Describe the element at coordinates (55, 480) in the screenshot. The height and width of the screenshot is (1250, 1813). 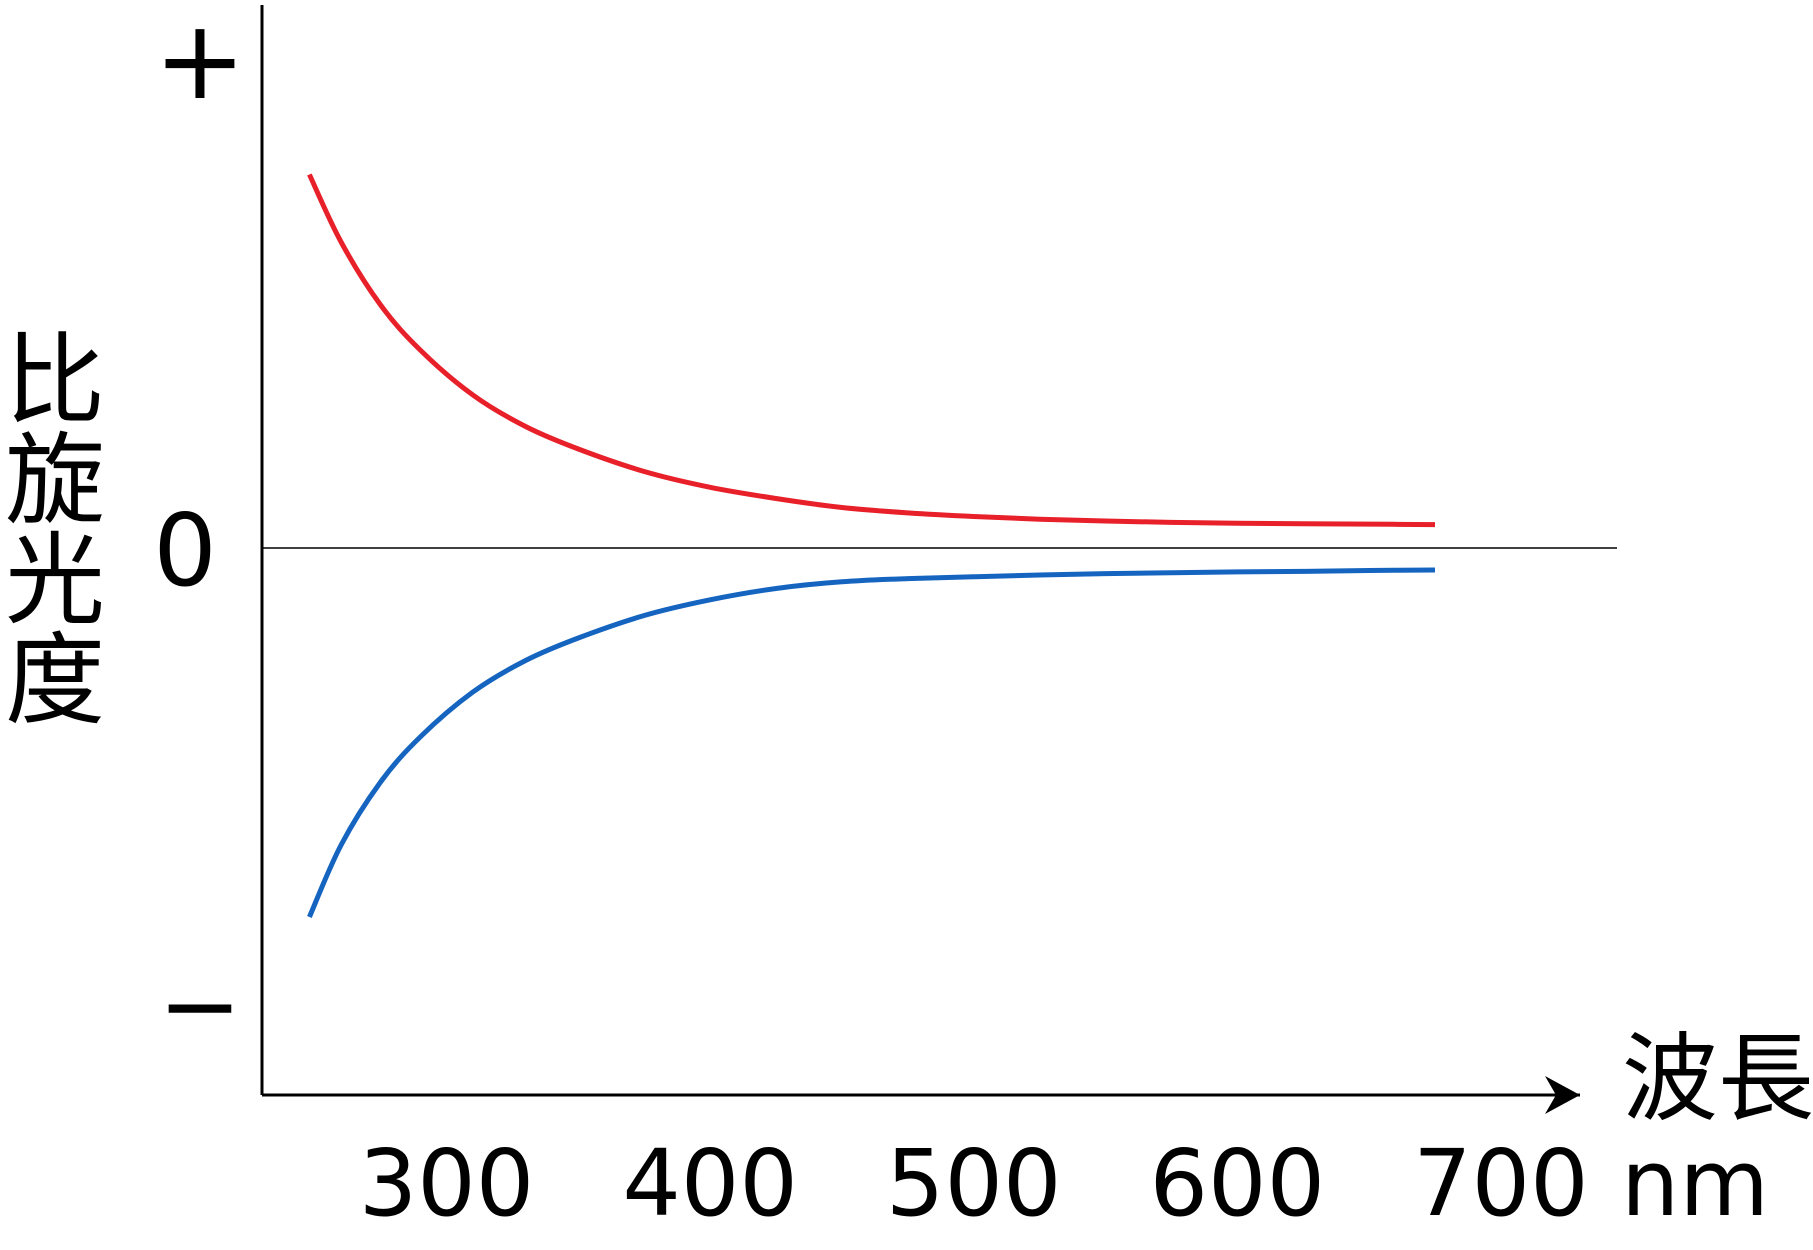
I see `y-axis-label-char-1: 旋` at that location.